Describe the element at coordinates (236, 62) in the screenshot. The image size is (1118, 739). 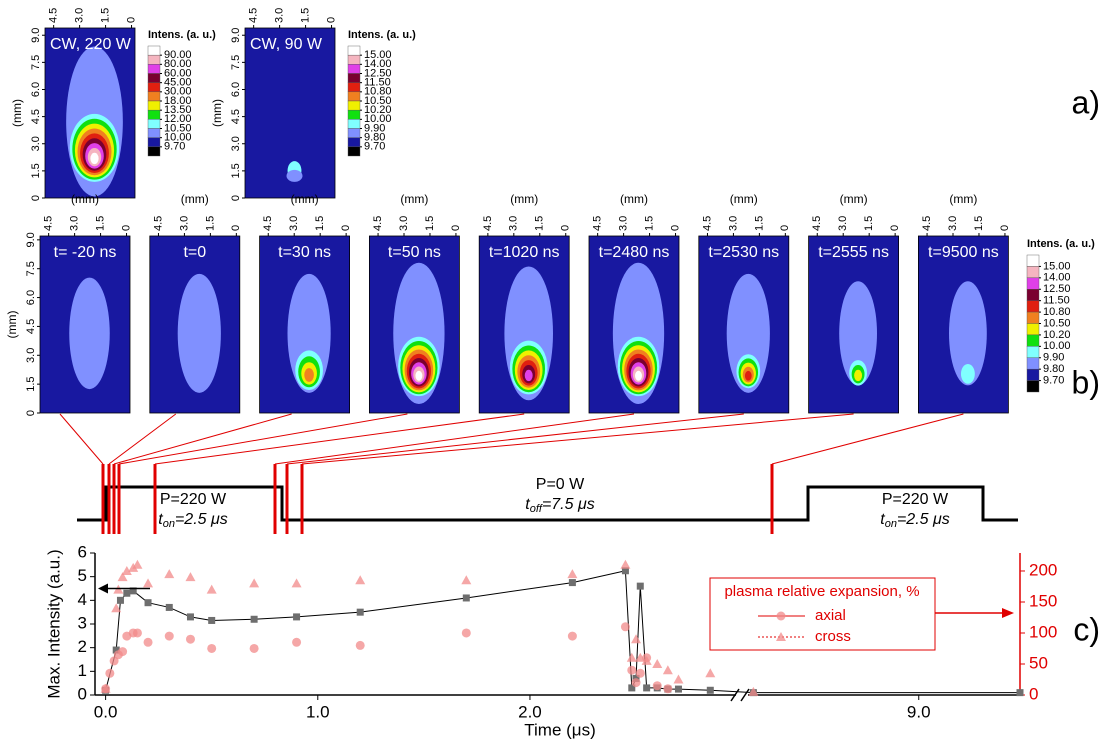
I see `y-tick-label: 7.5` at that location.